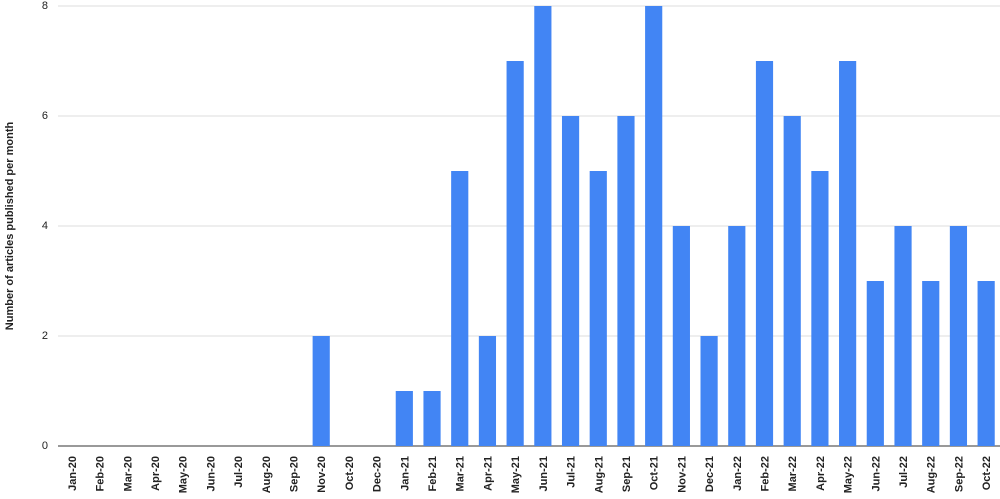 Image resolution: width=1000 pixels, height=499 pixels. I want to click on x-tick-label: Aug-21, so click(599, 474).